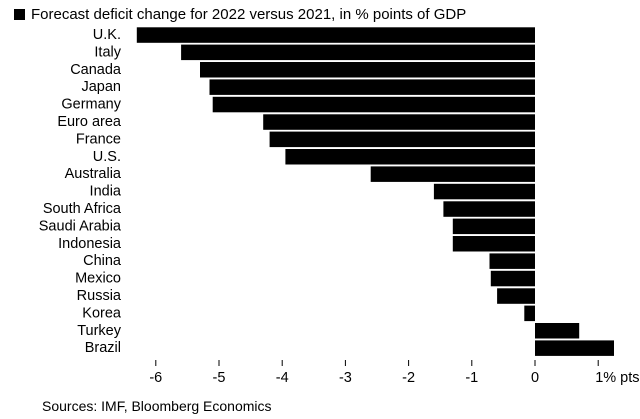 The image size is (640, 419). I want to click on category-label-indonesia: Indonesia, so click(90, 244).